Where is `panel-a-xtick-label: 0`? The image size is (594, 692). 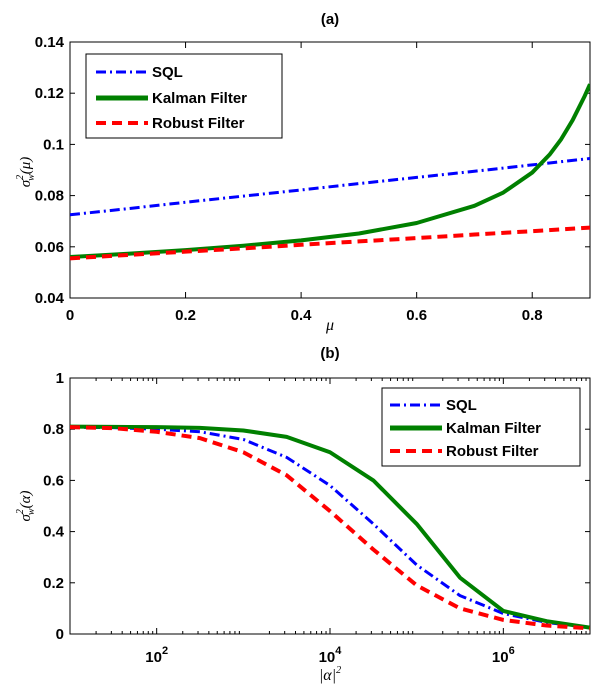
panel-a-xtick-label: 0 is located at coordinates (70, 315).